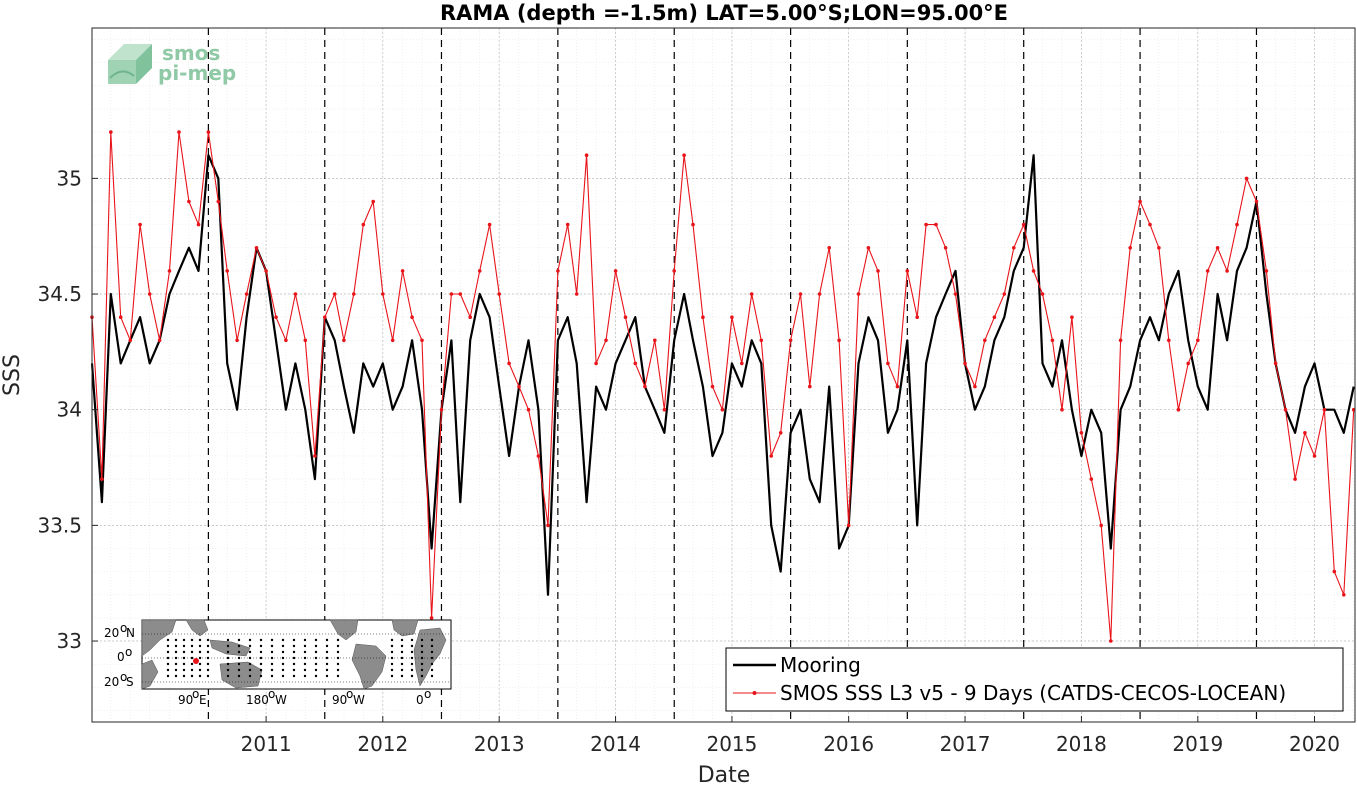  What do you see at coordinates (121, 657) in the screenshot?
I see `inset-lat-0: 0` at bounding box center [121, 657].